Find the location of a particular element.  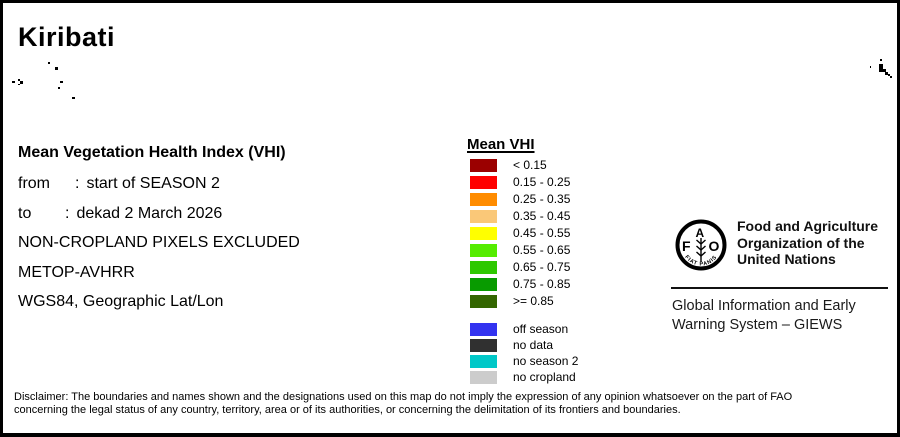

wheat-ear-icon is located at coordinates (701, 250).